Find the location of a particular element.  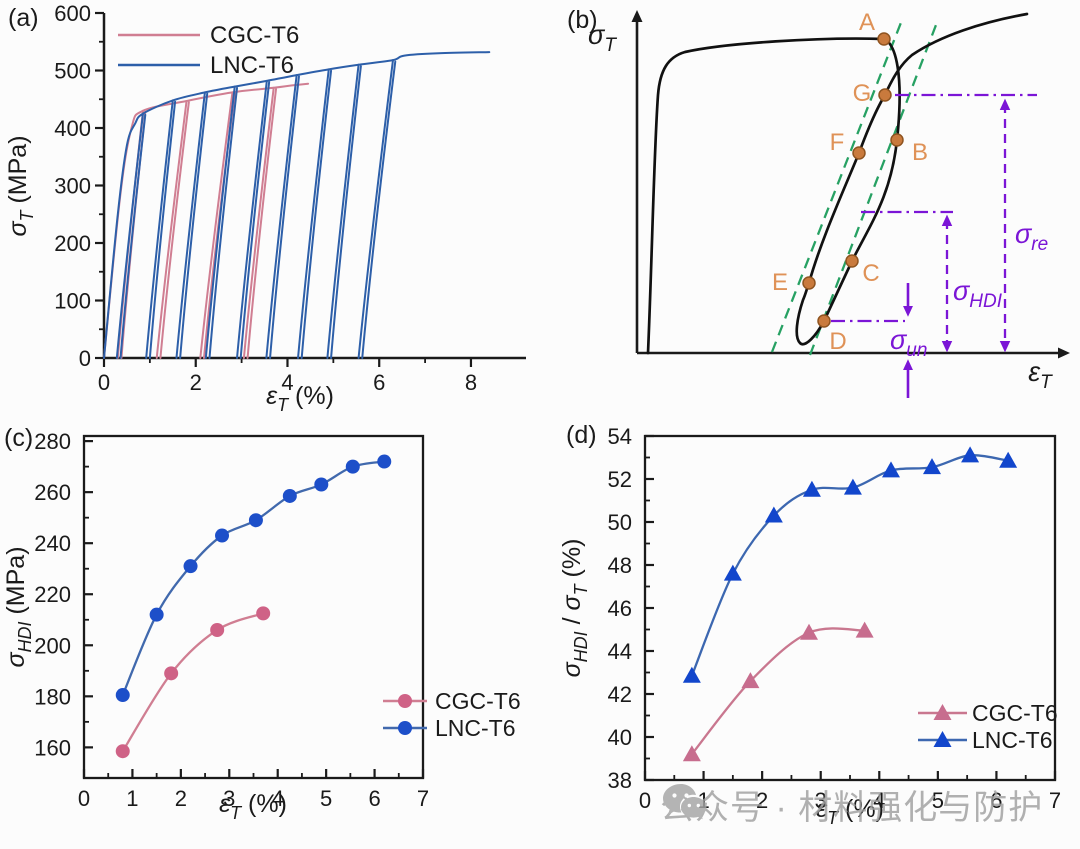

panel-label-d: (d) is located at coordinates (581, 435).